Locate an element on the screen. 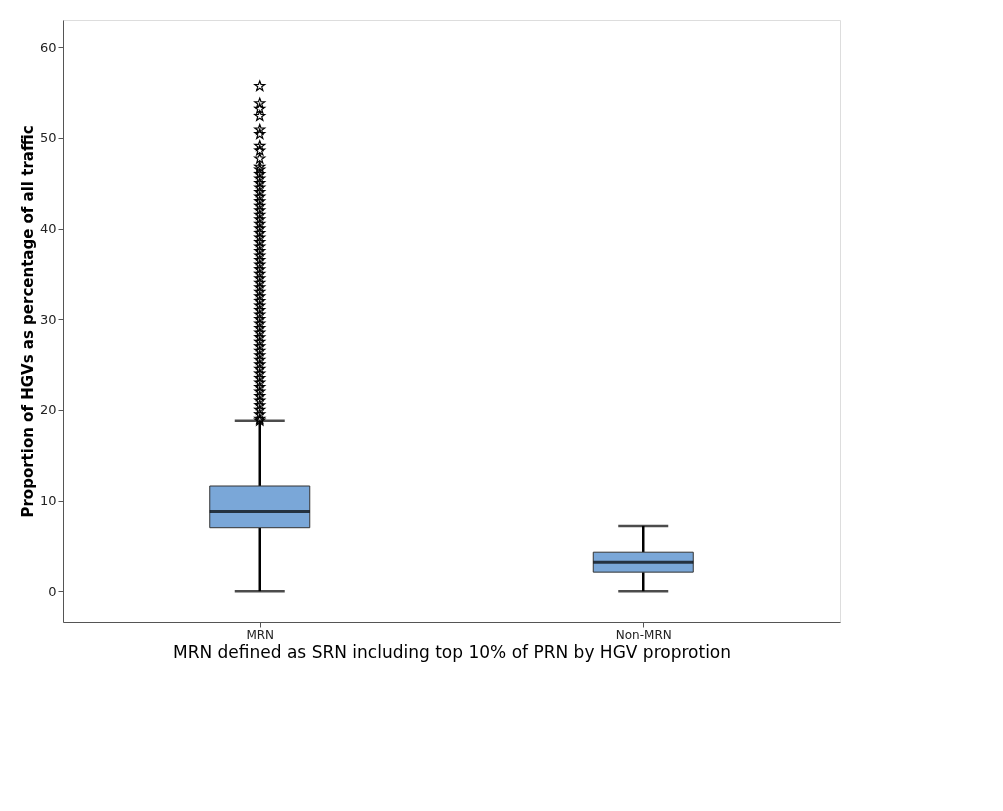  y-tick-label: 20 is located at coordinates (48, 410).